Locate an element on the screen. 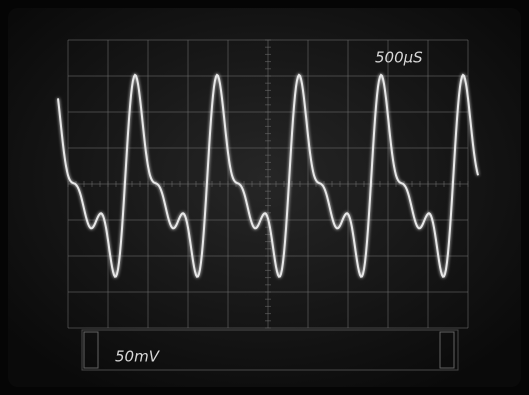 Image resolution: width=529 pixels, height=395 pixels. readout-box is located at coordinates (270, 350).